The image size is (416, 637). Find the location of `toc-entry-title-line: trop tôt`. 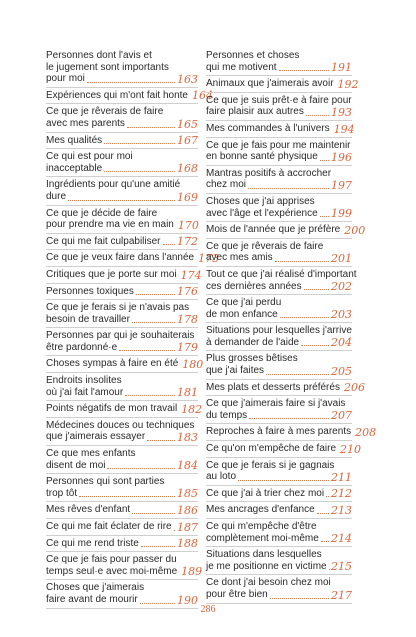

toc-entry-title-line: trop tôt is located at coordinates (62, 493).